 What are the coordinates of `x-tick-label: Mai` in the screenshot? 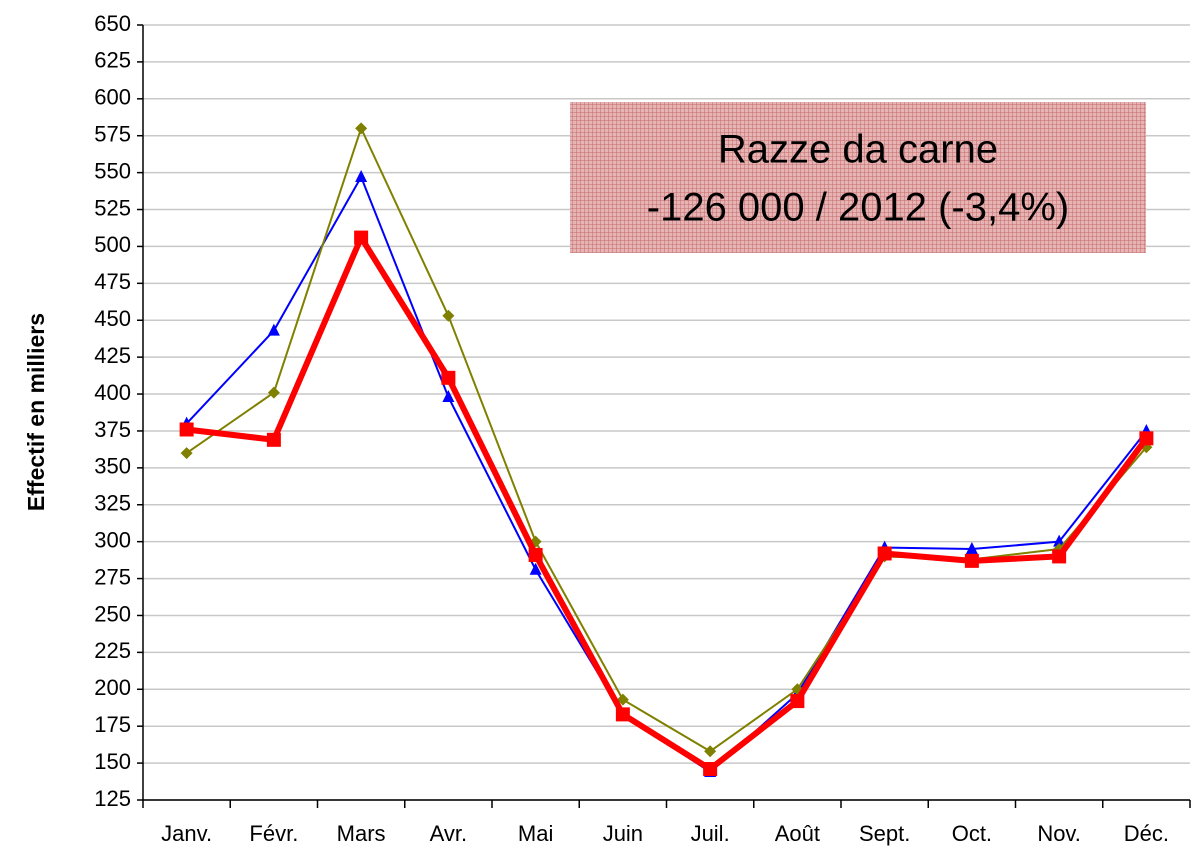 It's located at (535, 833).